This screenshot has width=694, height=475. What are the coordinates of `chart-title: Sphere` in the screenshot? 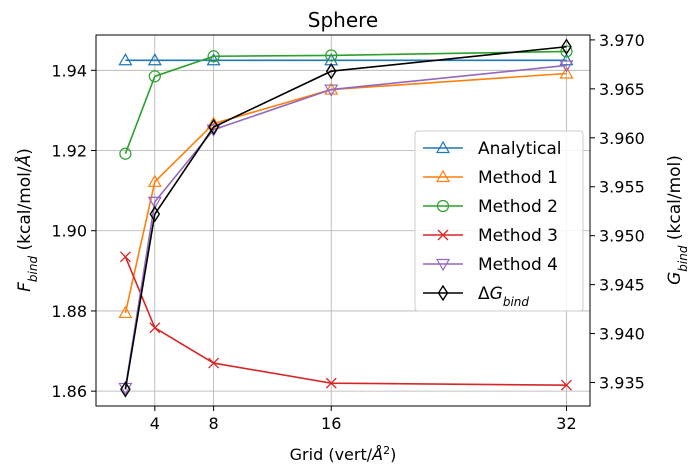 It's located at (343, 20).